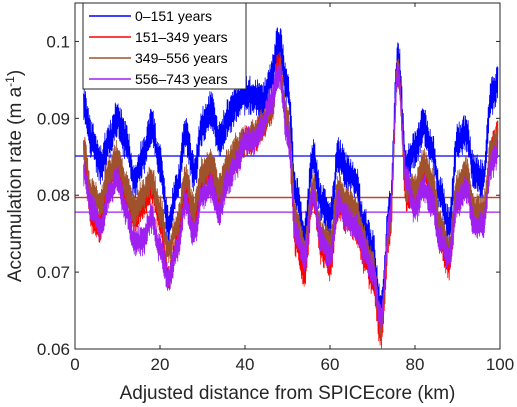  I want to click on x-tick-label: 0, so click(74, 364).